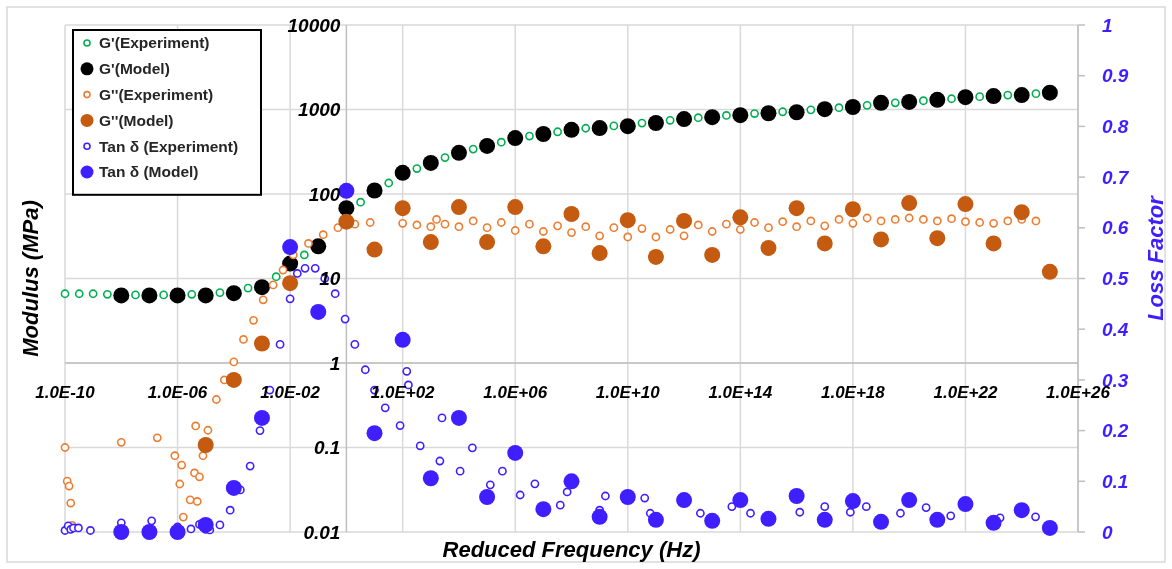 This screenshot has width=1172, height=569. What do you see at coordinates (740, 392) in the screenshot?
I see `x-tick-label: 1.0E+14` at bounding box center [740, 392].